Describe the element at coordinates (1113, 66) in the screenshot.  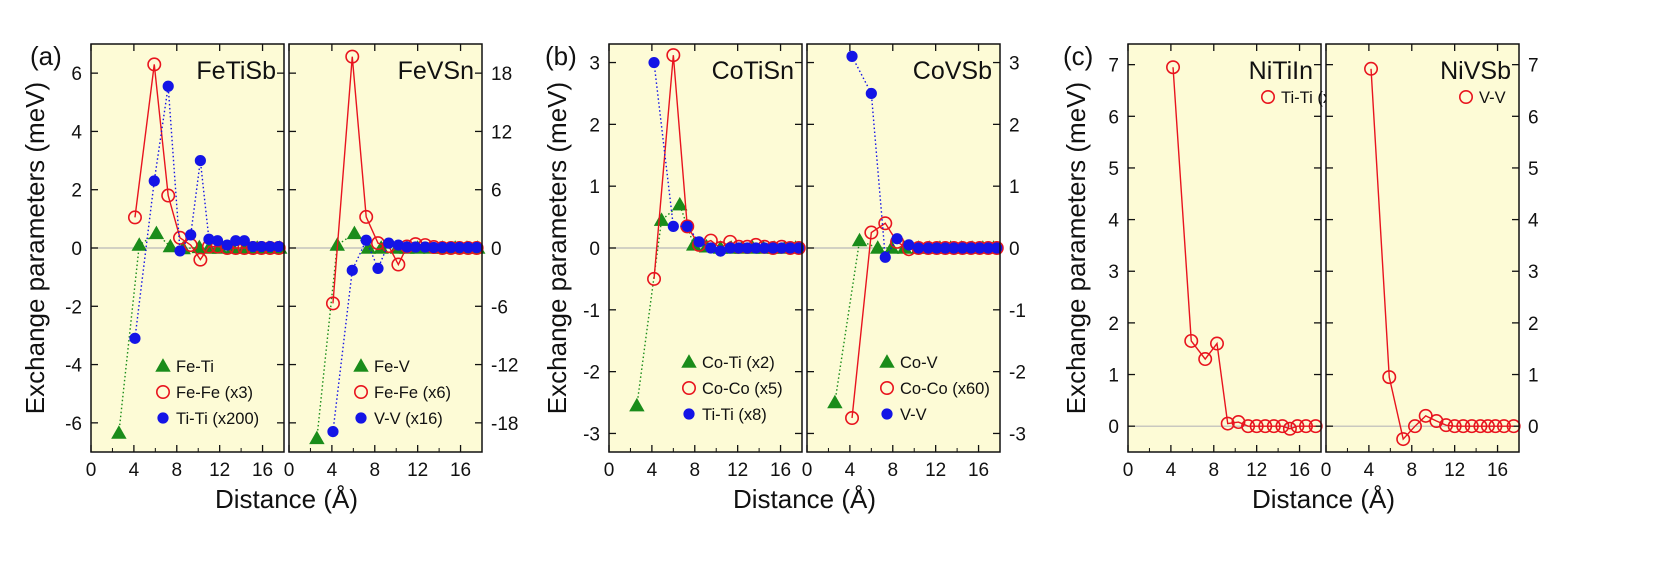
I see `y-tick-label: 7` at that location.